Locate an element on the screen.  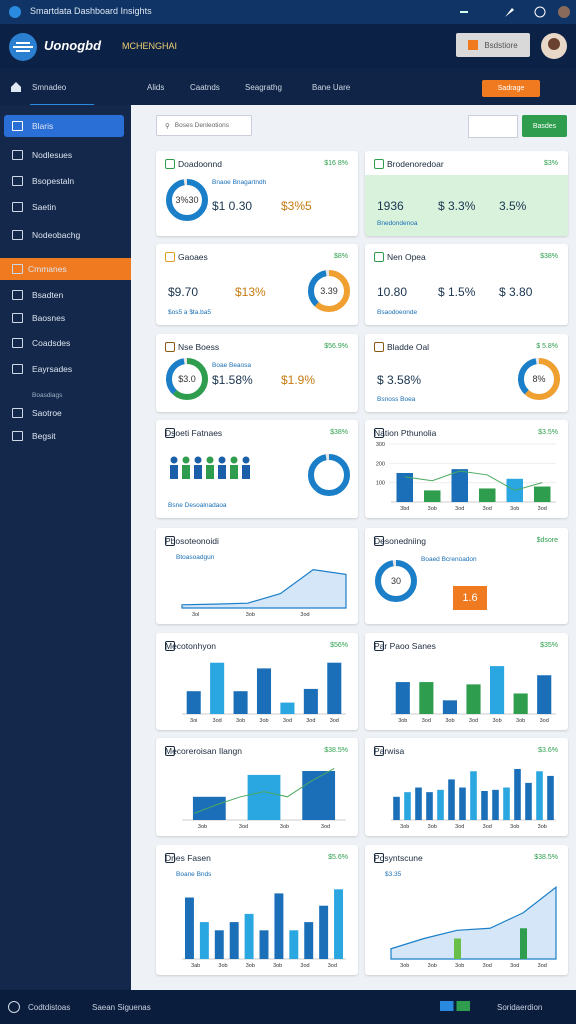
sidebar-item: Saetin is located at coordinates (64, 207).